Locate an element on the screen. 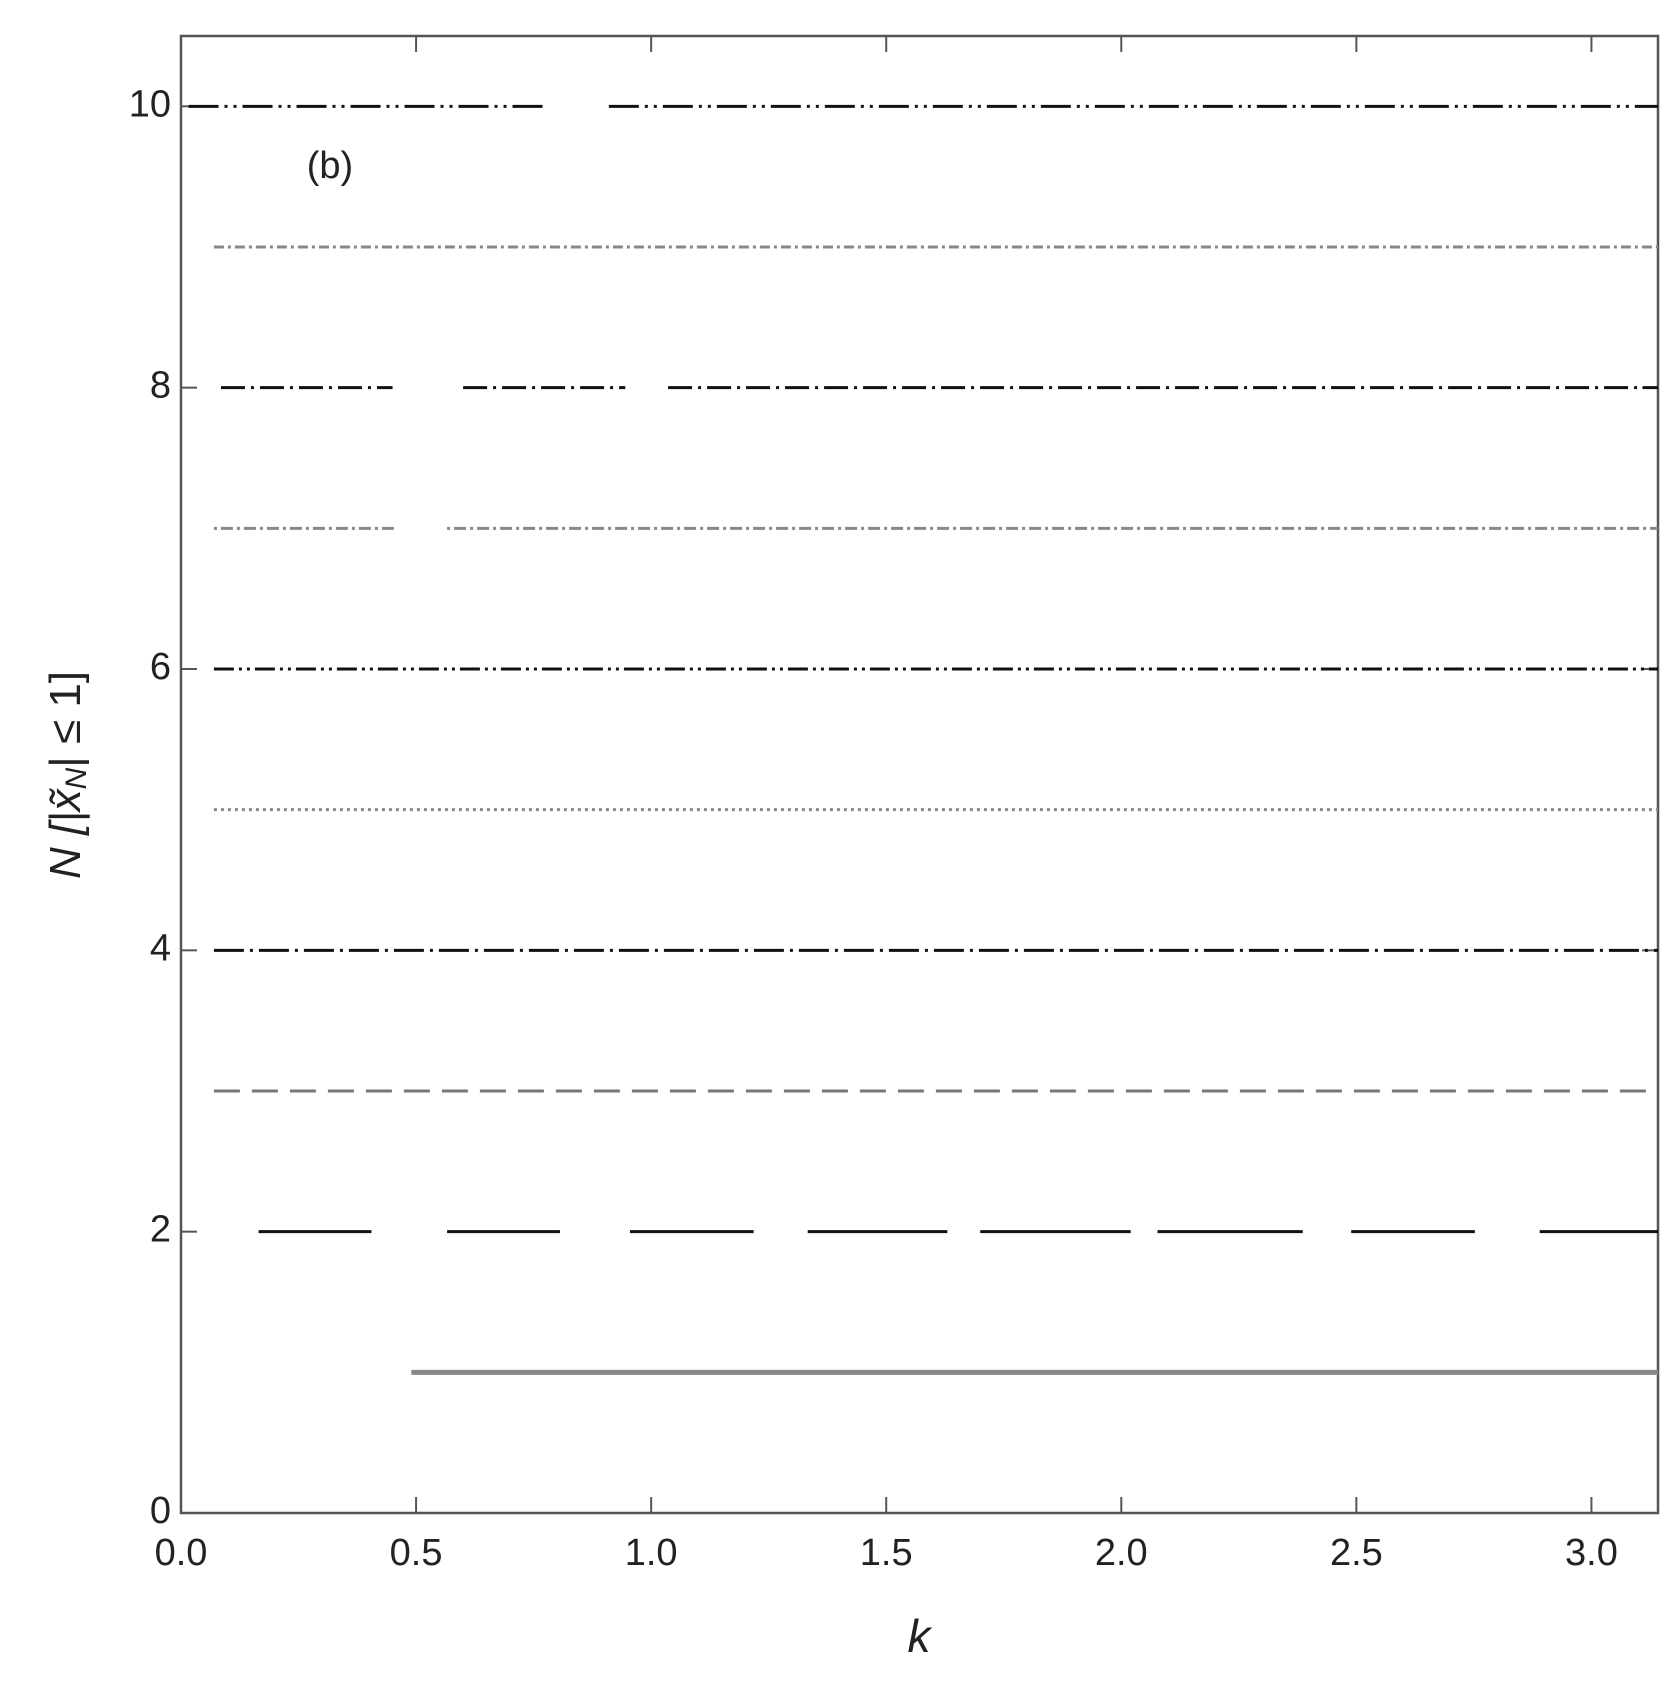  y-axis-label: N [|x̃N| ≤ 1] is located at coordinates (67, 775).